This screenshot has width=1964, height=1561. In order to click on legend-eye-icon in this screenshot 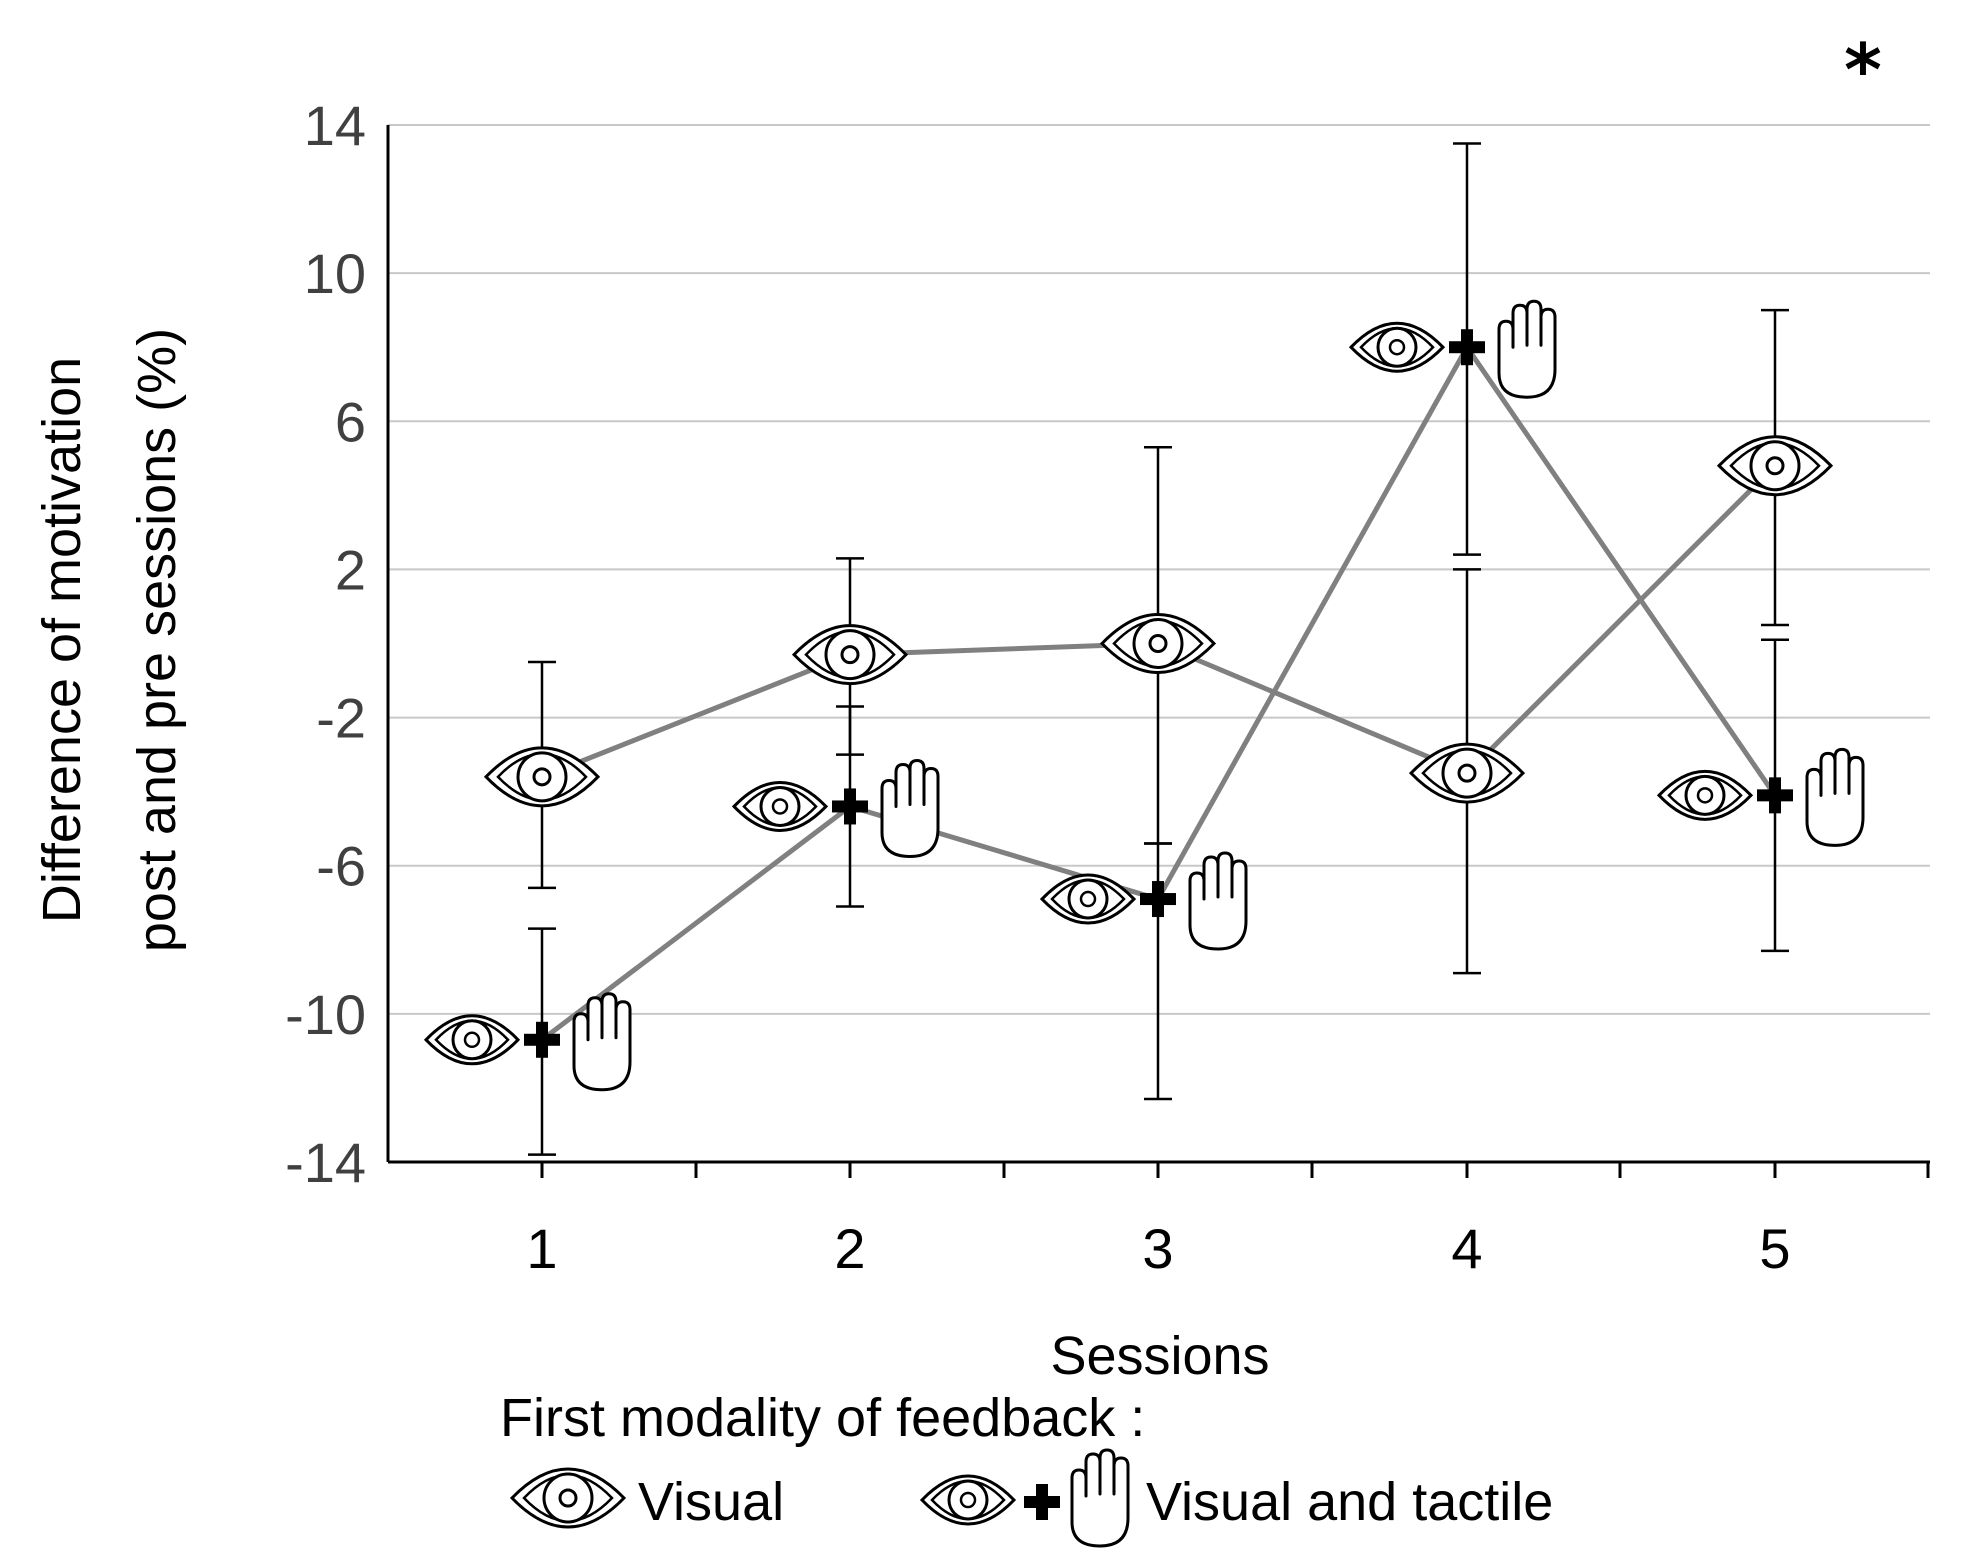, I will do `click(568, 1498)`.